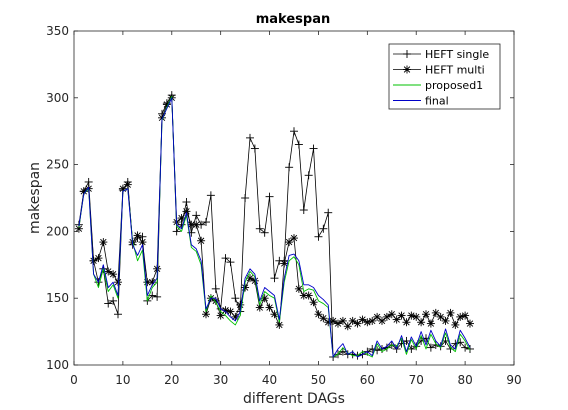  What do you see at coordinates (57, 365) in the screenshot?
I see `y-tick-label: 100` at bounding box center [57, 365].